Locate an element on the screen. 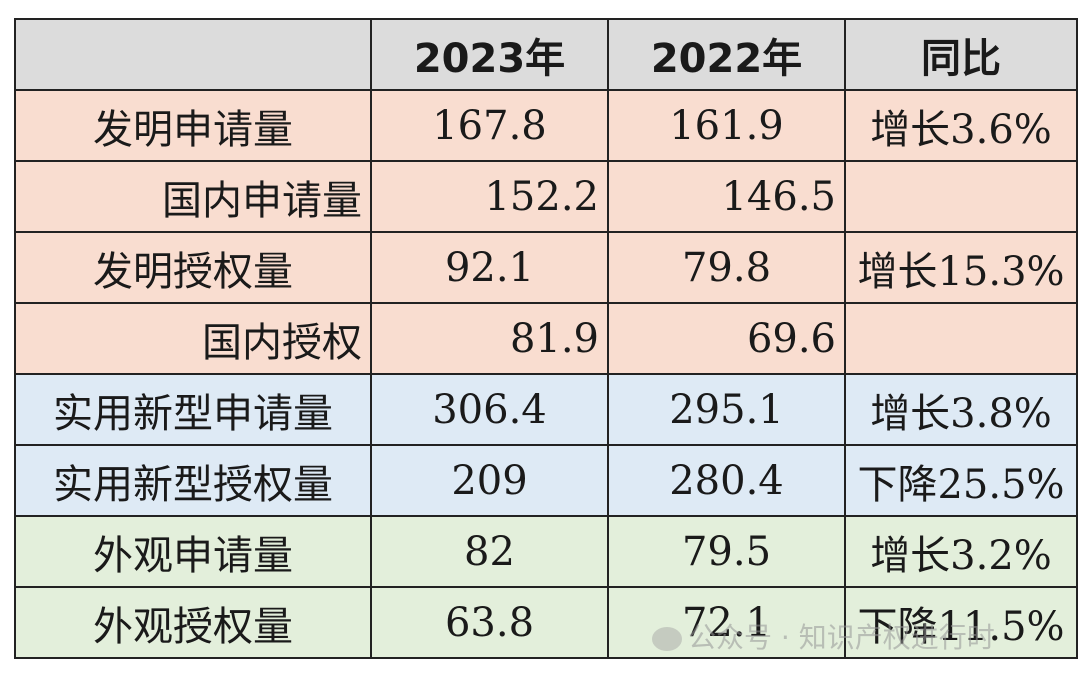  table-row: 外观授权量 63.8 72.1 下降11.5% is located at coordinates (546, 622).